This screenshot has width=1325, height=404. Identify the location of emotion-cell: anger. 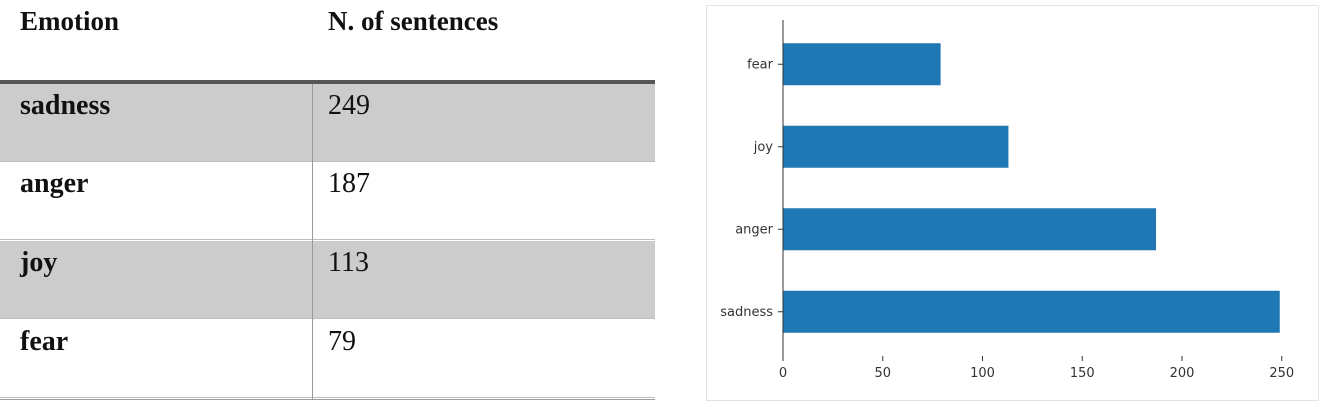
(54, 183).